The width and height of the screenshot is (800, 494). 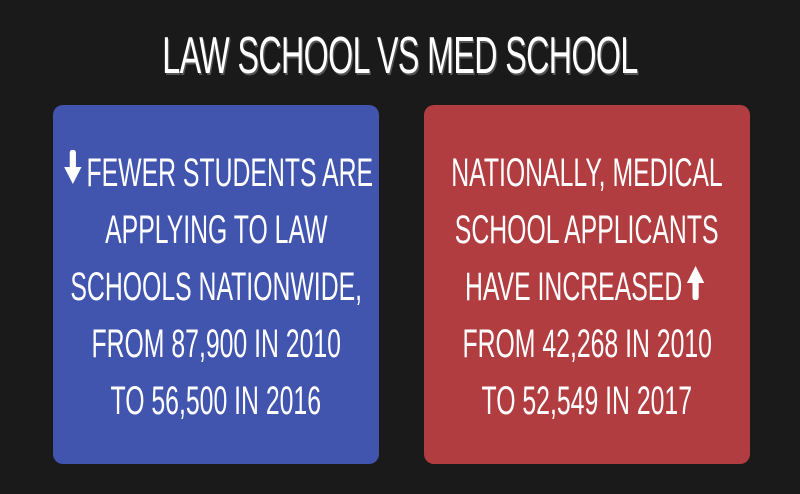 I want to click on med-line-3: HAVE INCREASED, so click(x=587, y=287).